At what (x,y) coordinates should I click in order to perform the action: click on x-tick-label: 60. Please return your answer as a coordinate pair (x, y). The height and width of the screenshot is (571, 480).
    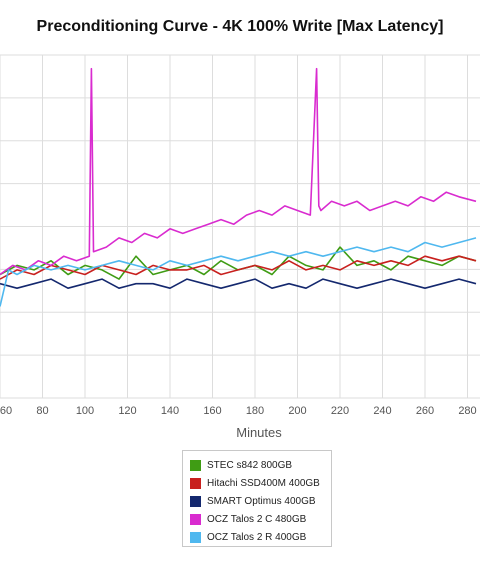
    Looking at the image, I should click on (6, 411).